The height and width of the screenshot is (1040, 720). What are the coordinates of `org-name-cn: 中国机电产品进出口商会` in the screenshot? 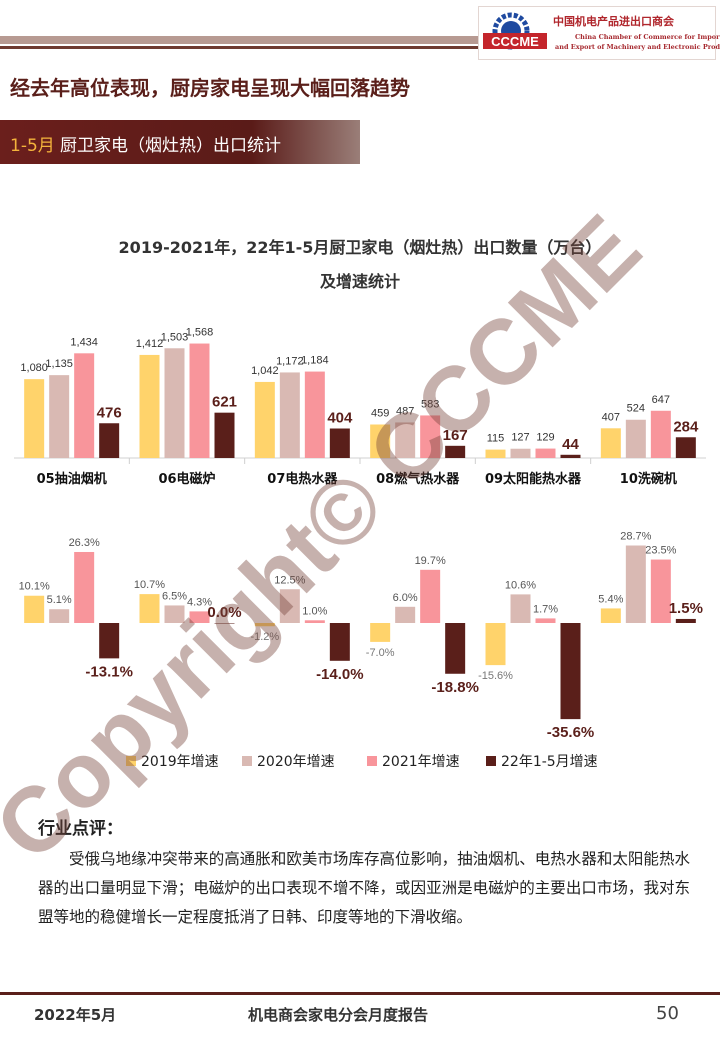 It's located at (613, 21).